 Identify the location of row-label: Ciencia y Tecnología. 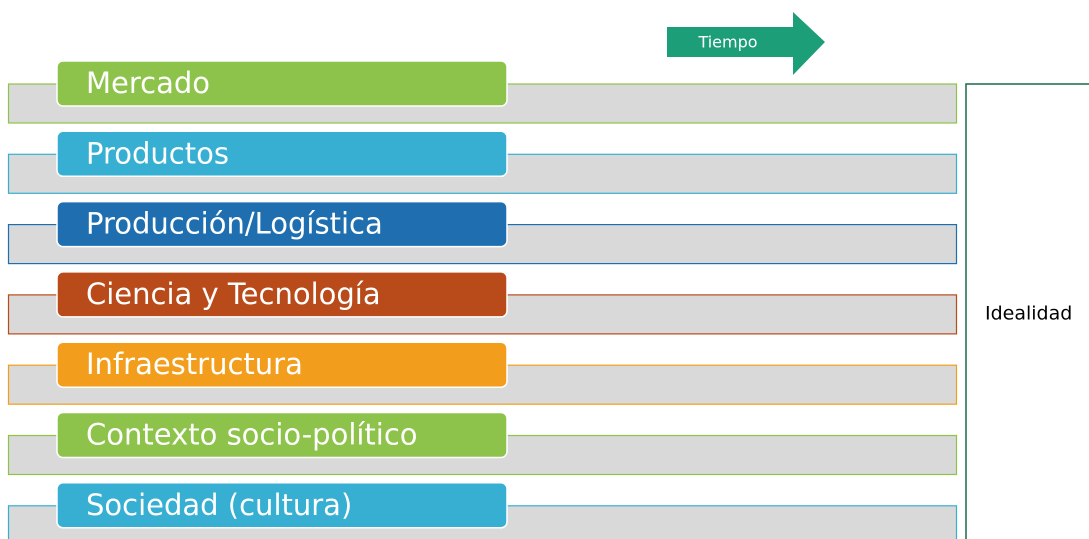
(233, 294).